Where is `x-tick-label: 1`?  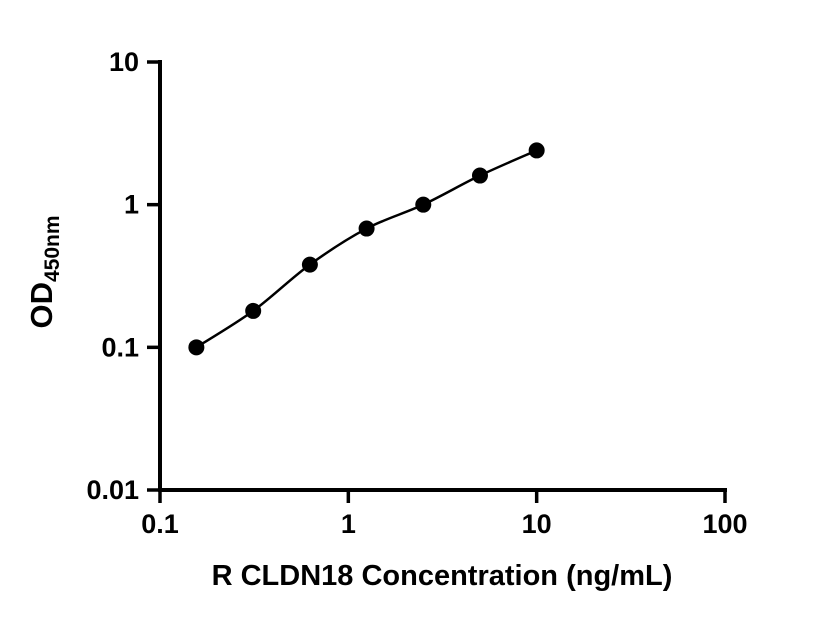
x-tick-label: 1 is located at coordinates (348, 524).